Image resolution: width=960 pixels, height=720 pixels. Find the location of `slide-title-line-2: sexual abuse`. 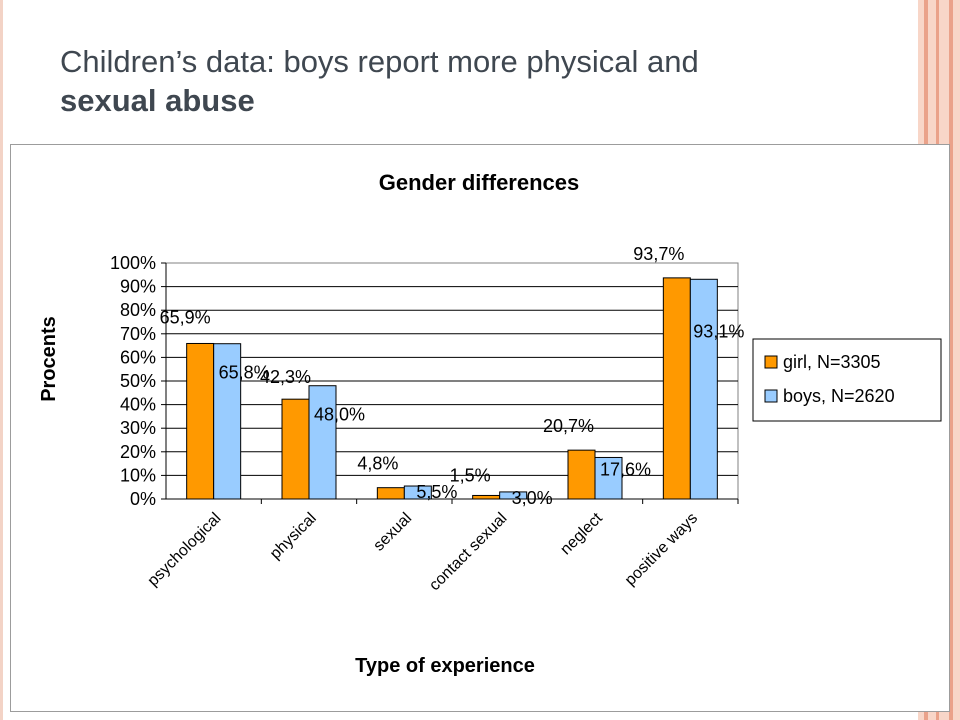

slide-title-line-2: sexual abuse is located at coordinates (157, 100).